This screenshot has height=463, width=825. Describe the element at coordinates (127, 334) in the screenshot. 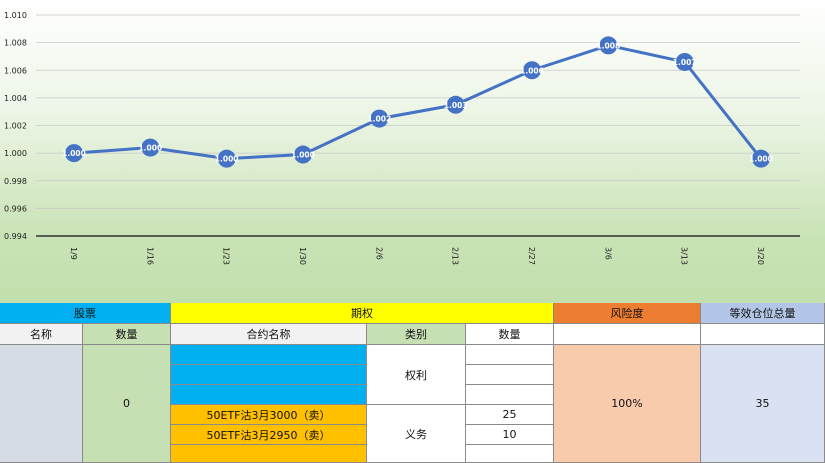

I see `stock-qty-col-header: 数量` at that location.